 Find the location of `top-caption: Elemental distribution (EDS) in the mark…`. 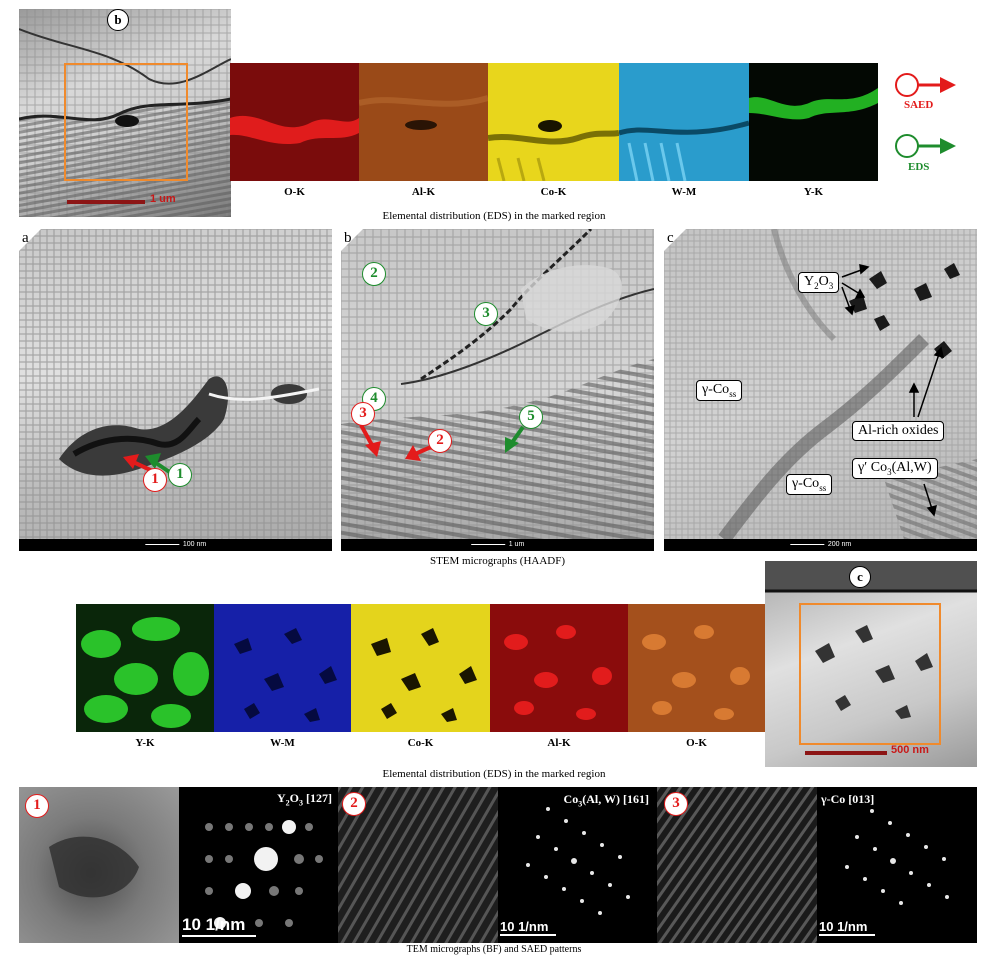

top-caption: Elemental distribution (EDS) in the mark… is located at coordinates (494, 216).